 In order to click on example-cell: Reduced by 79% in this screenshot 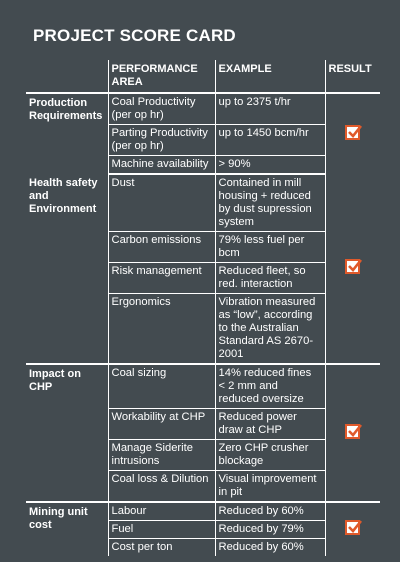, I will do `click(269, 529)`.